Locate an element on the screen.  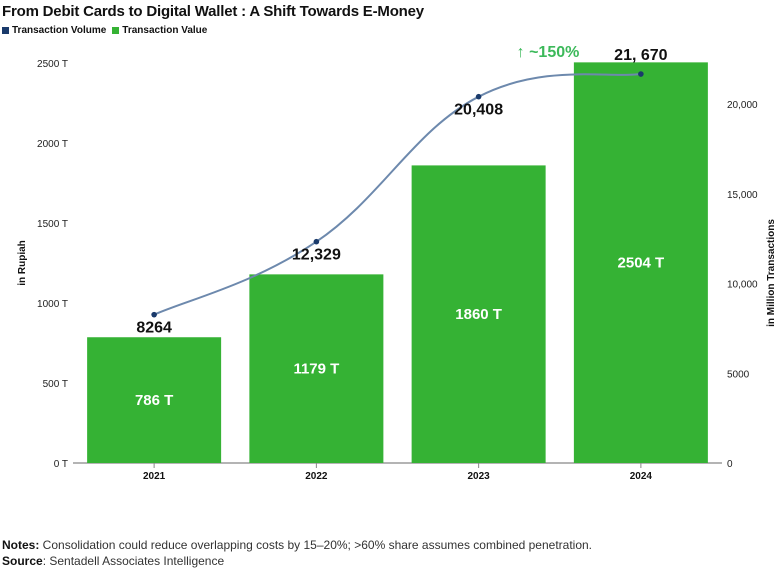
x-tick-label: 2023 is located at coordinates (479, 476).